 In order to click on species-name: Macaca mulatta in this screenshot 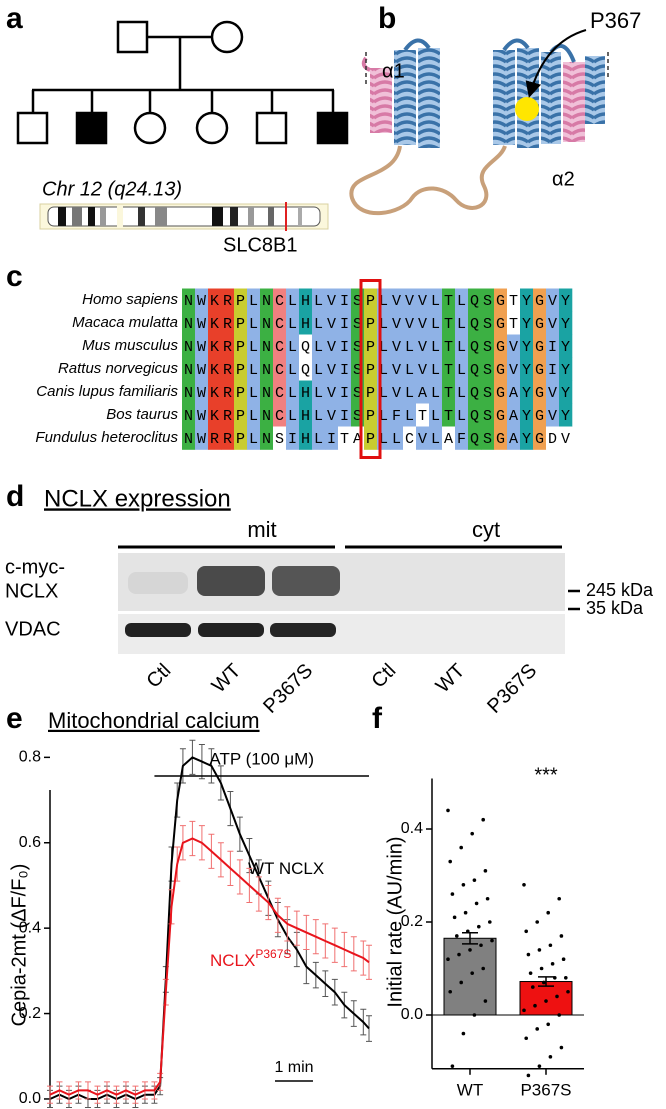, I will do `click(125, 322)`.